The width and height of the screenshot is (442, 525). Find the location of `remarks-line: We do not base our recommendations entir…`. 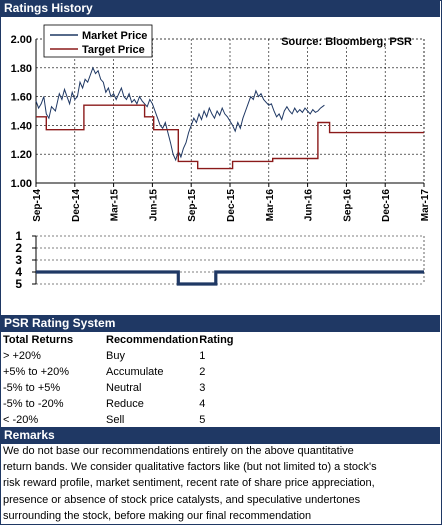

remarks-line: We do not base our recommendations entir… is located at coordinates (178, 451).